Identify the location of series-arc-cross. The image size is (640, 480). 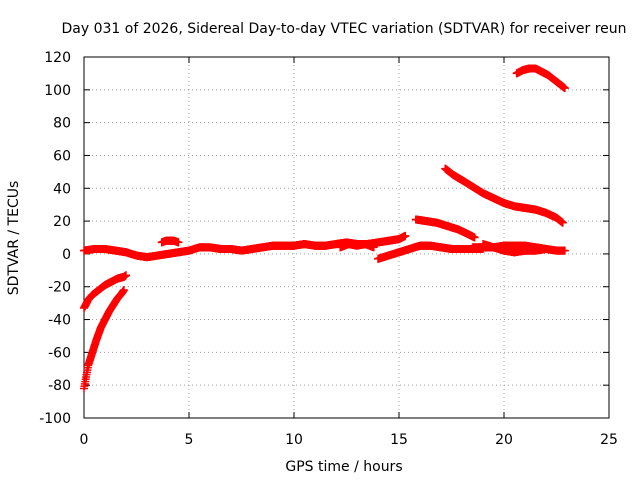
(430, 252).